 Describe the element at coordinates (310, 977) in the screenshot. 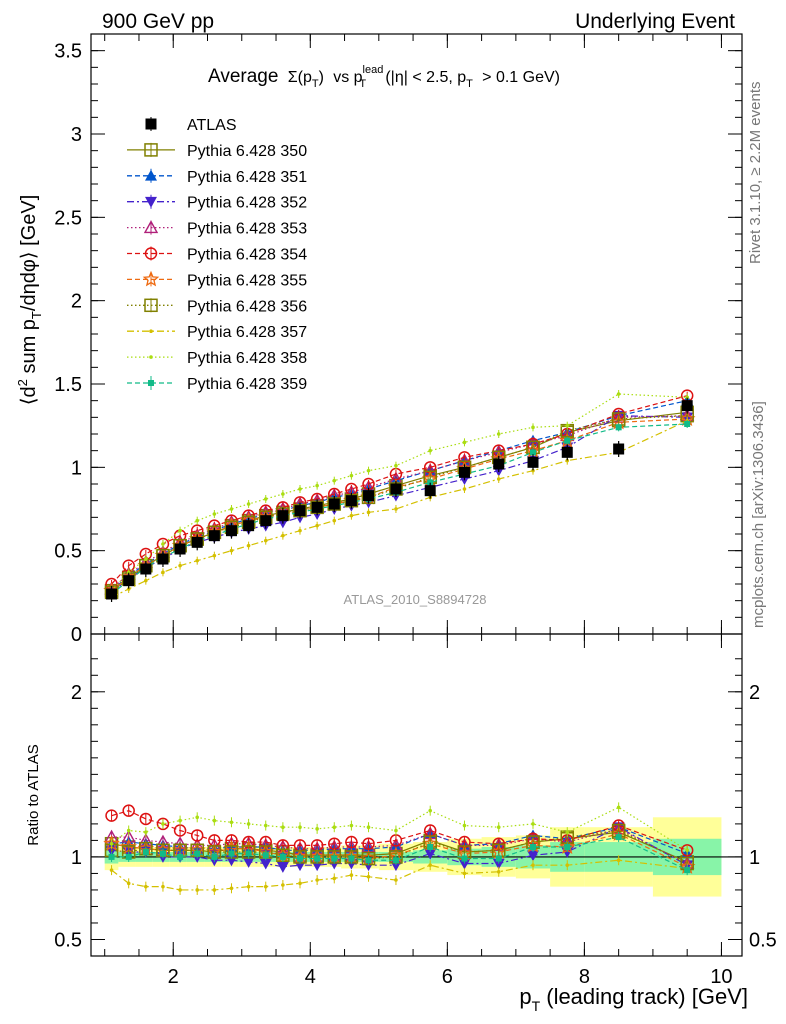

I see `x-tick-label: 4` at that location.